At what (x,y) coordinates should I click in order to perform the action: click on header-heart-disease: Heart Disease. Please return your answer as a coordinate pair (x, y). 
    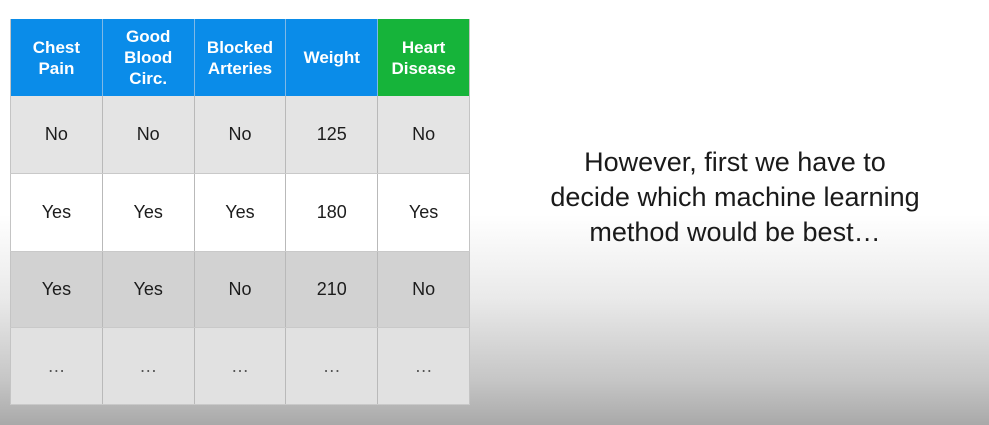
    Looking at the image, I should click on (423, 57).